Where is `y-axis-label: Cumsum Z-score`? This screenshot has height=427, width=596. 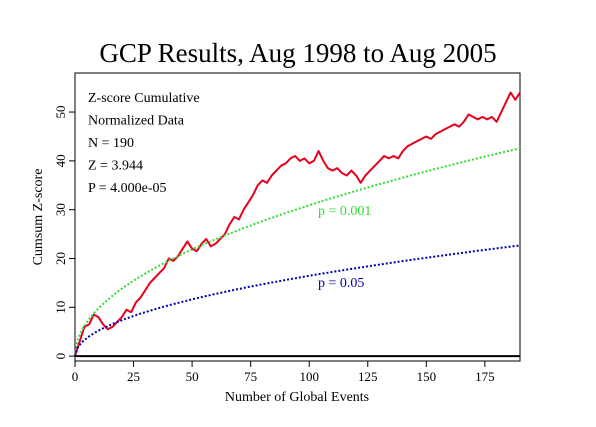 y-axis-label: Cumsum Z-score is located at coordinates (38, 217).